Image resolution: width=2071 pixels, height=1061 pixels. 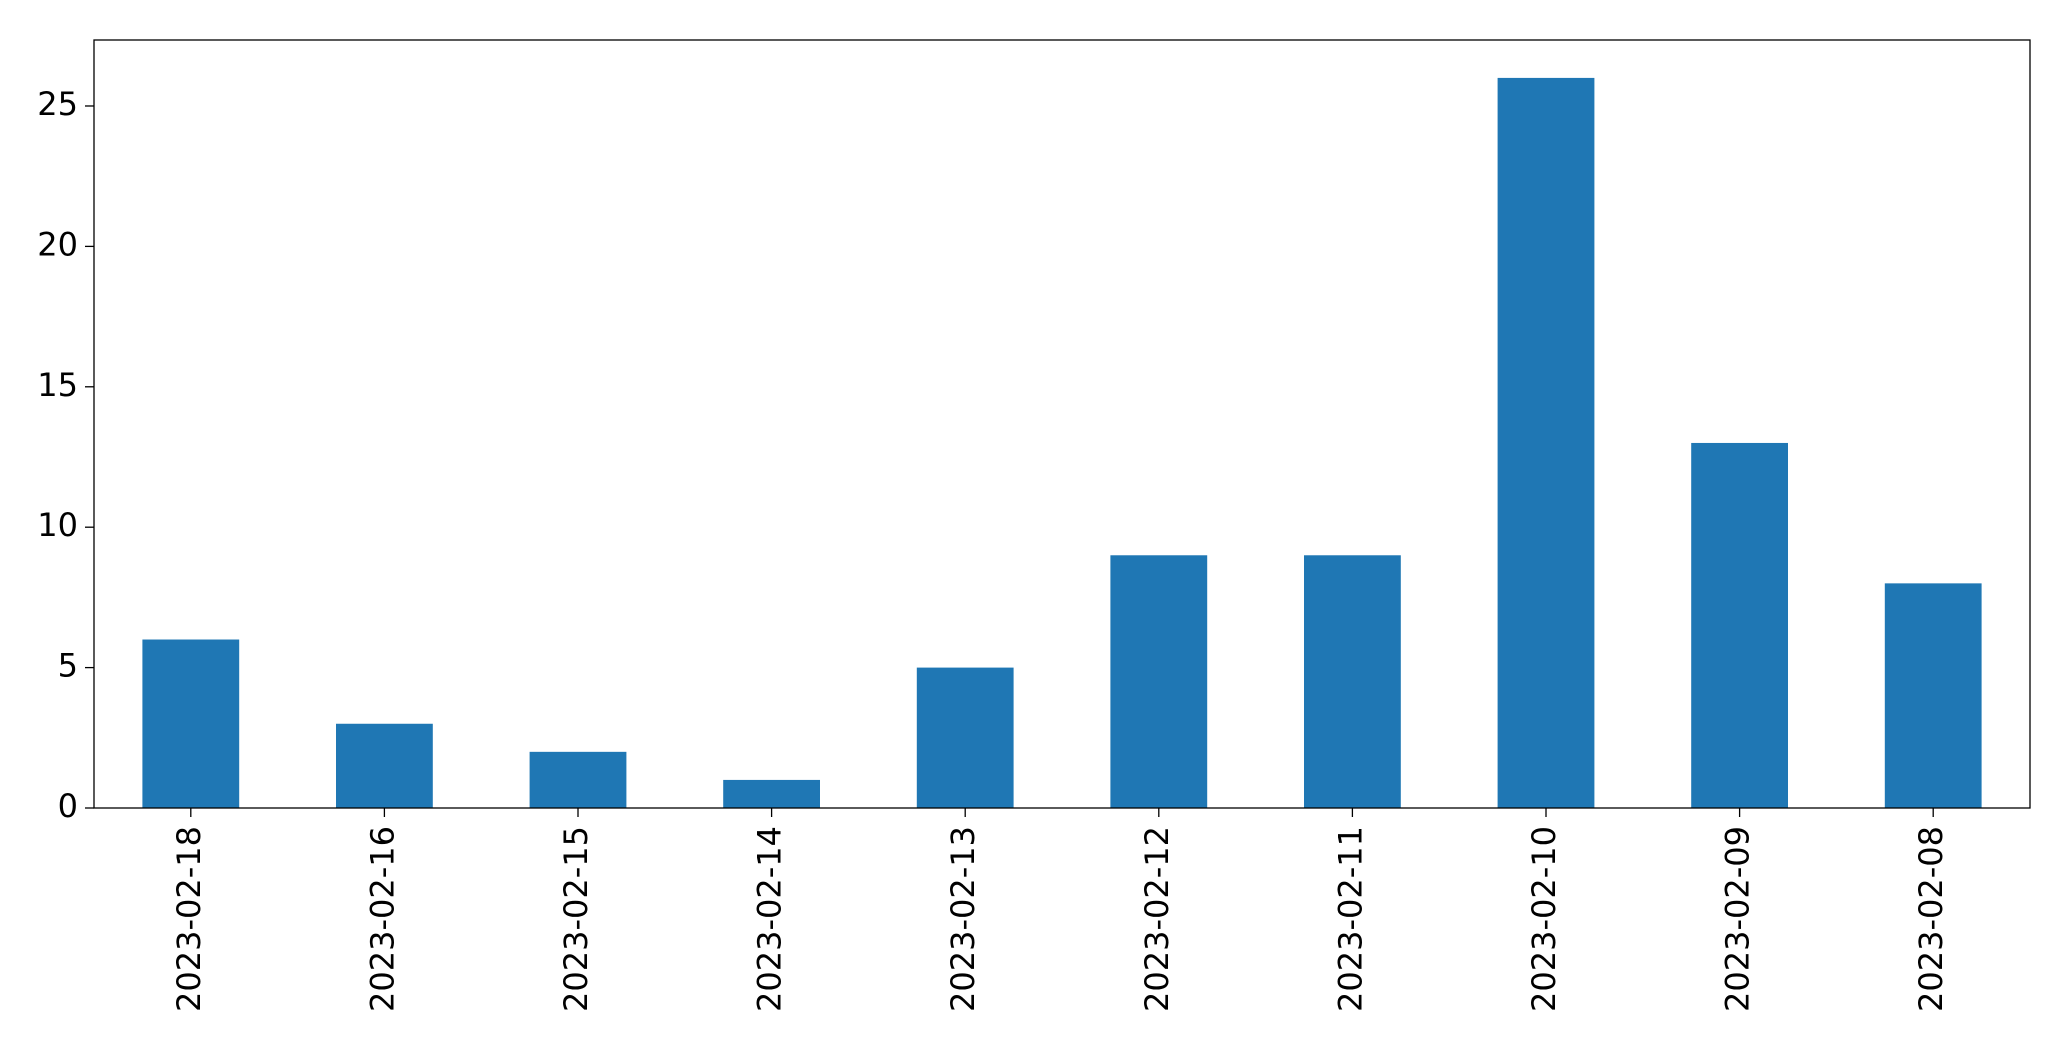 I want to click on y-tick-label: 10, so click(x=57, y=525).